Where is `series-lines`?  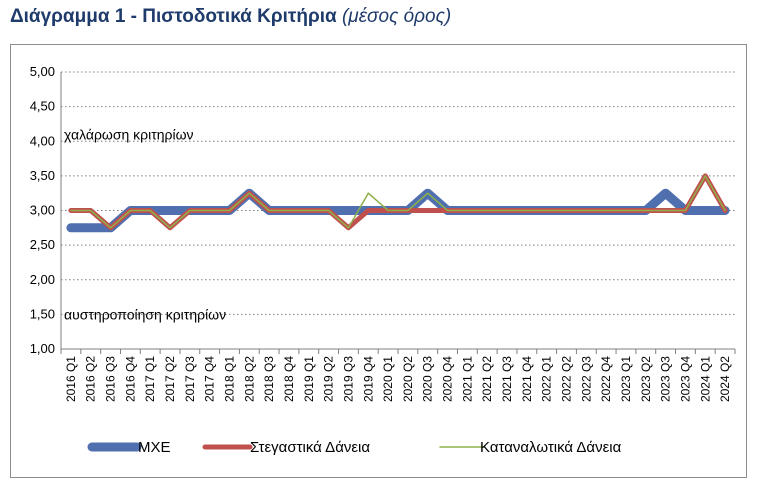
series-lines is located at coordinates (398, 203).